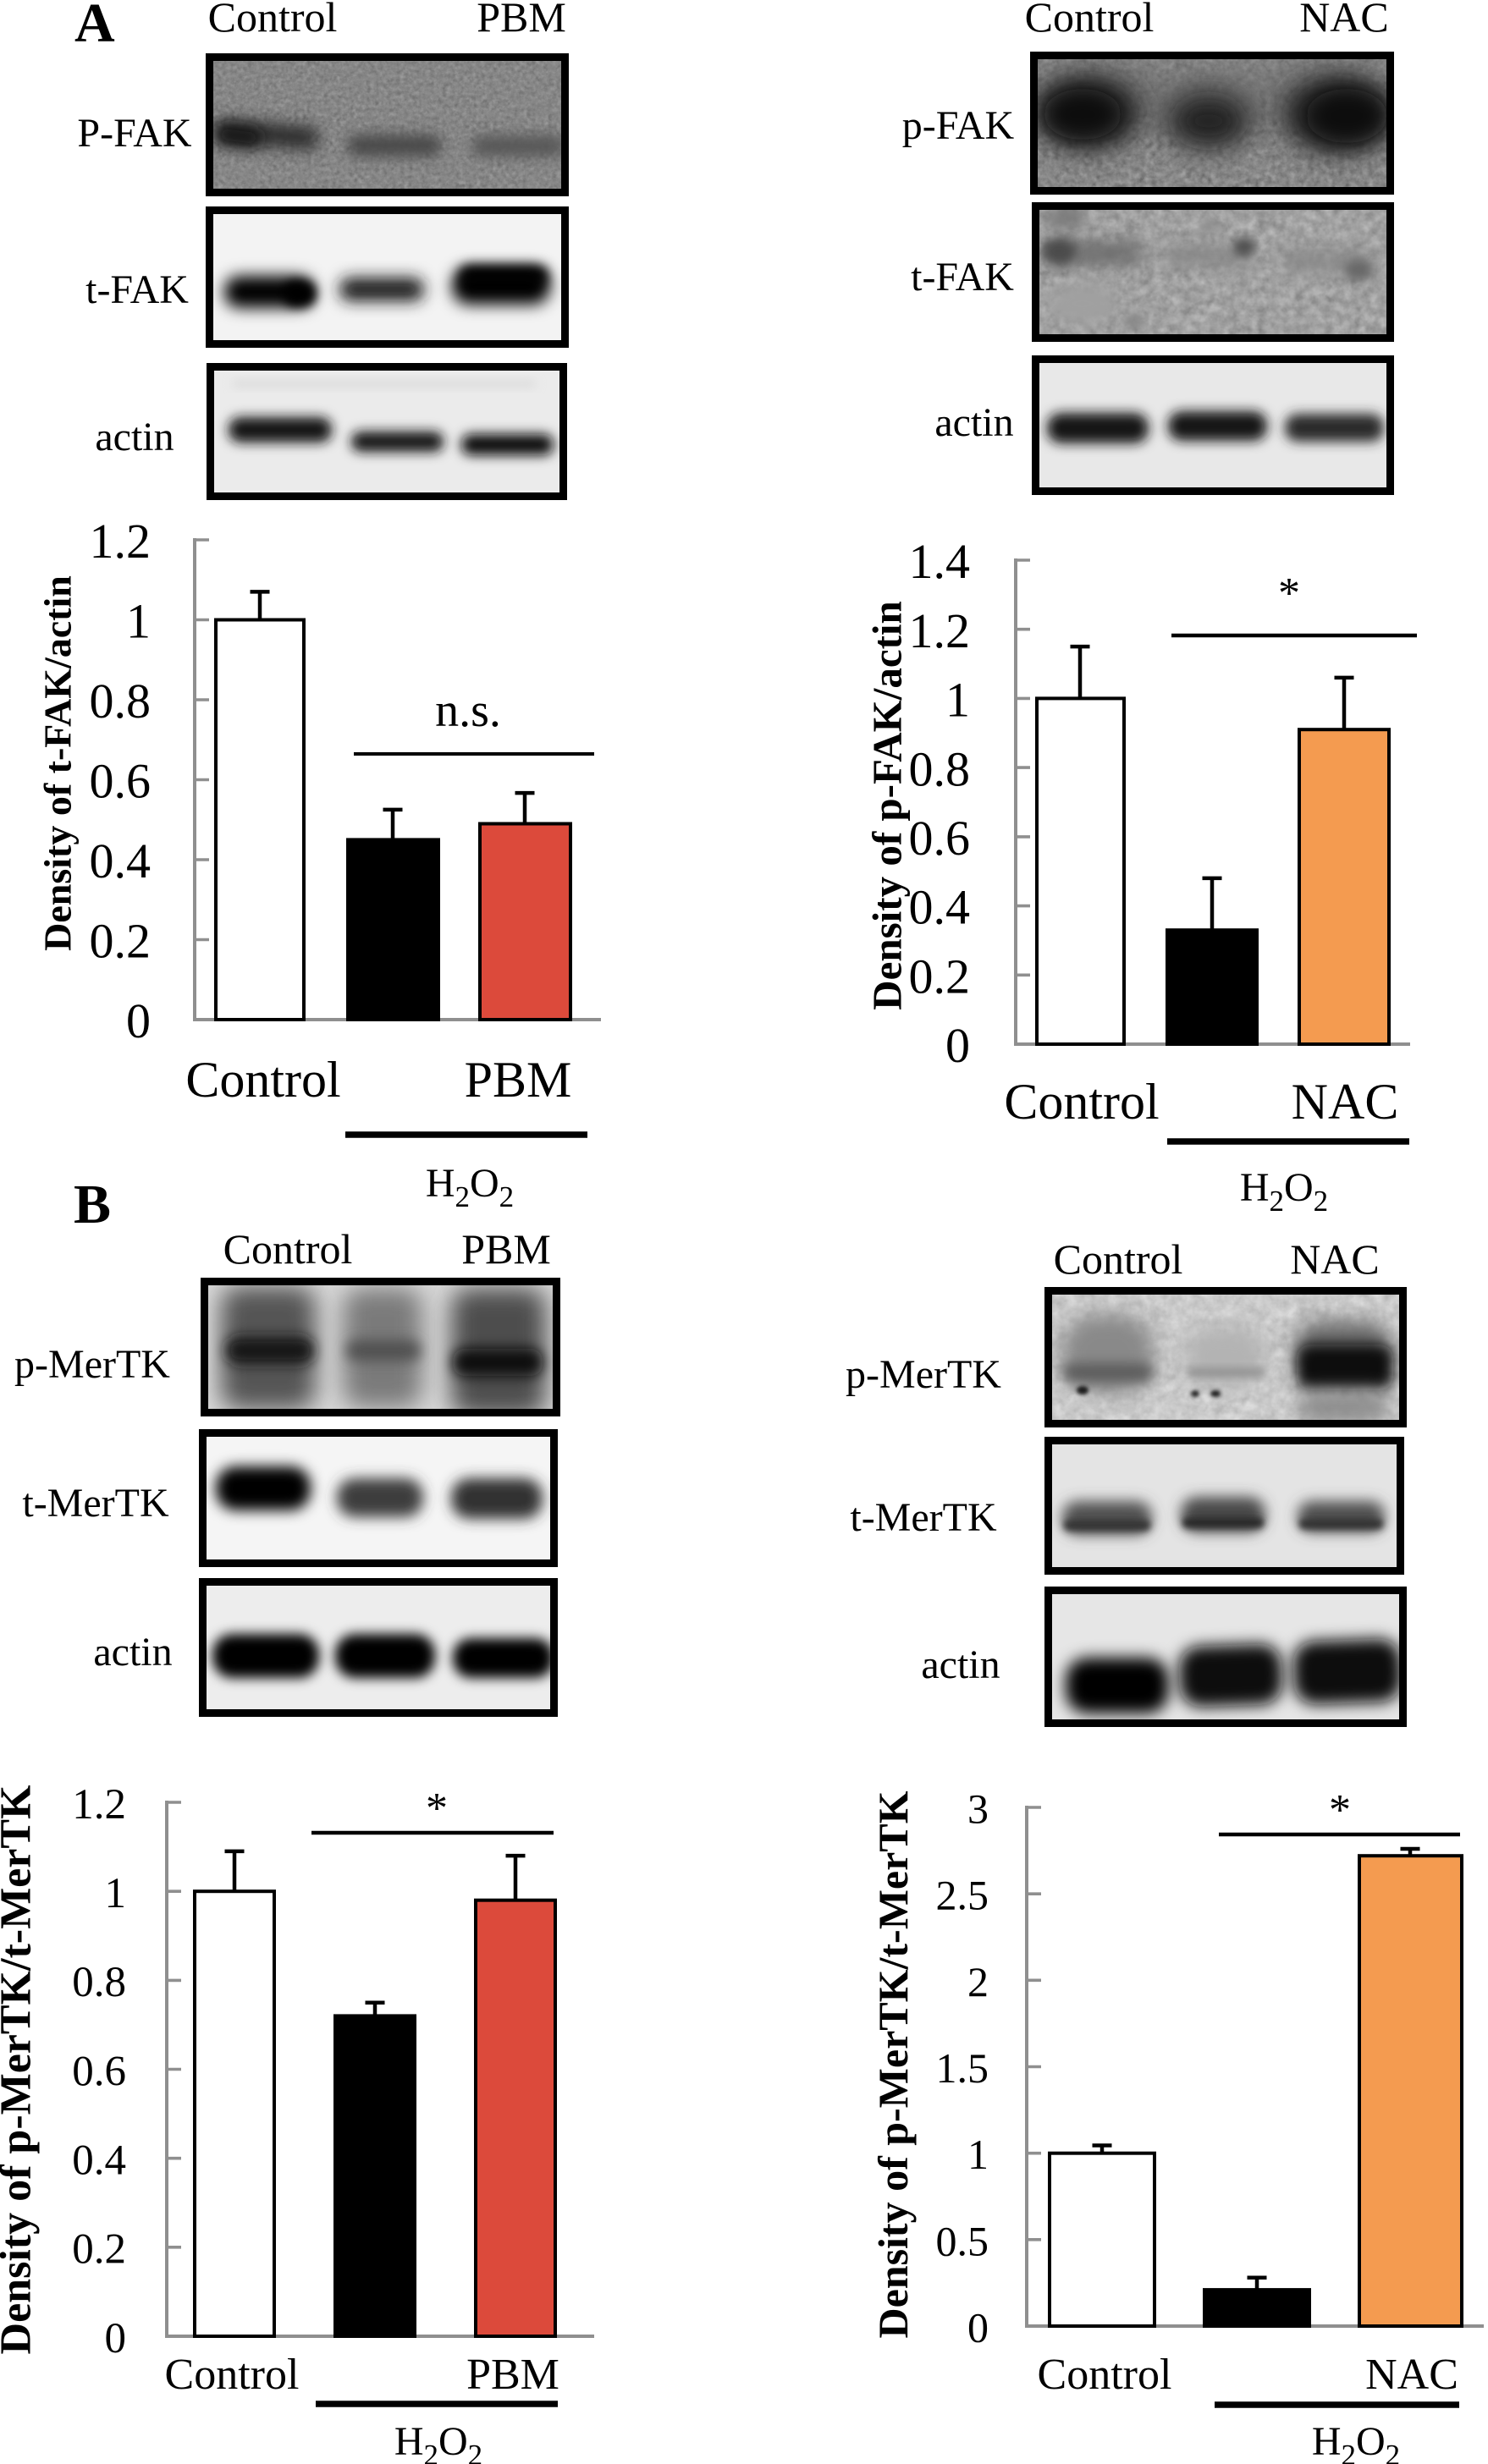 The width and height of the screenshot is (1488, 2464). What do you see at coordinates (978, 1982) in the screenshot?
I see `svg-text: 2` at bounding box center [978, 1982].